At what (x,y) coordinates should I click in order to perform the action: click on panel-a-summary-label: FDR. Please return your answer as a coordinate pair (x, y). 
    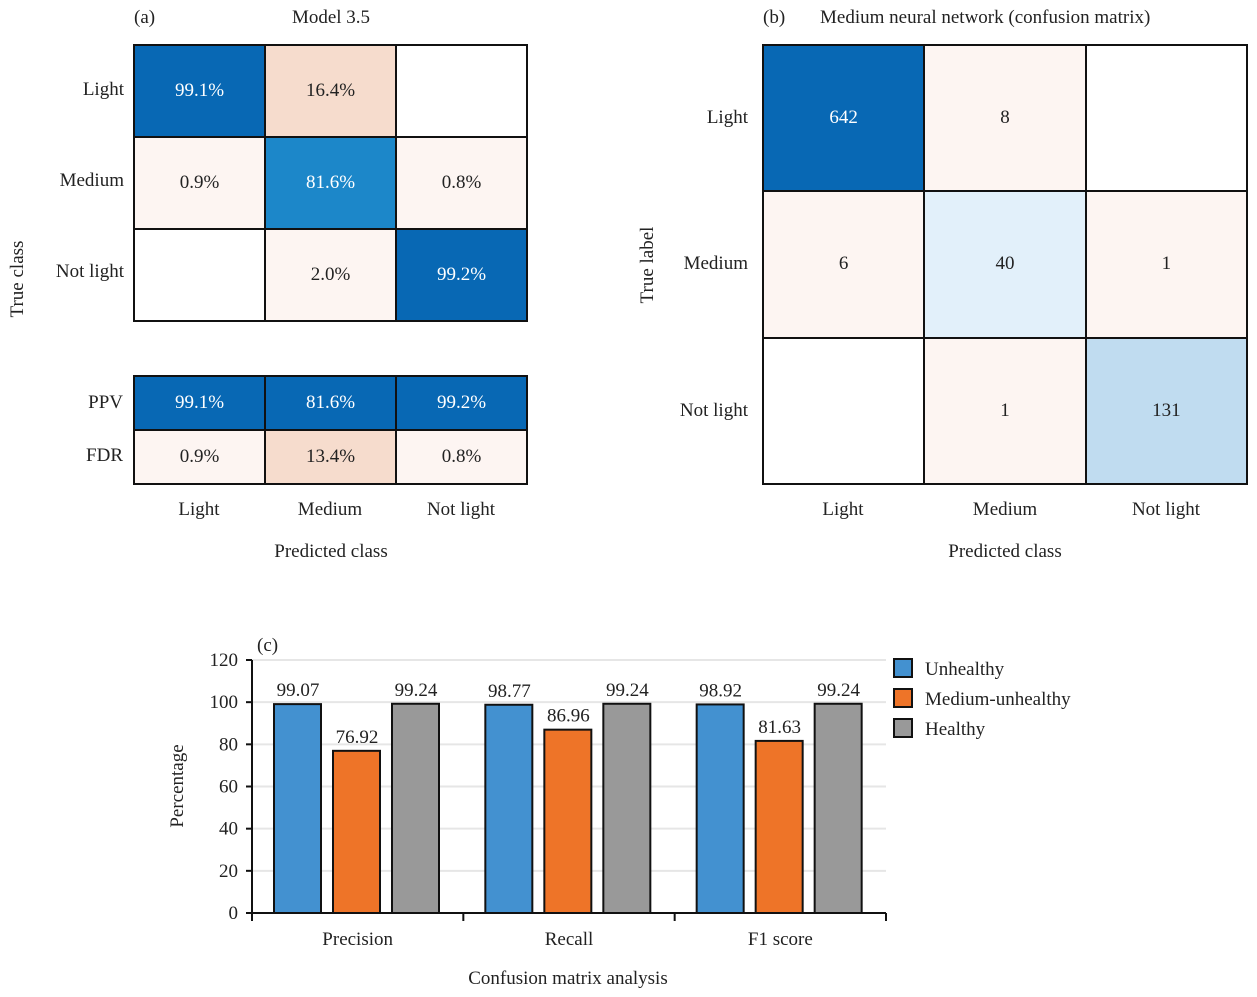
    Looking at the image, I should click on (104, 455).